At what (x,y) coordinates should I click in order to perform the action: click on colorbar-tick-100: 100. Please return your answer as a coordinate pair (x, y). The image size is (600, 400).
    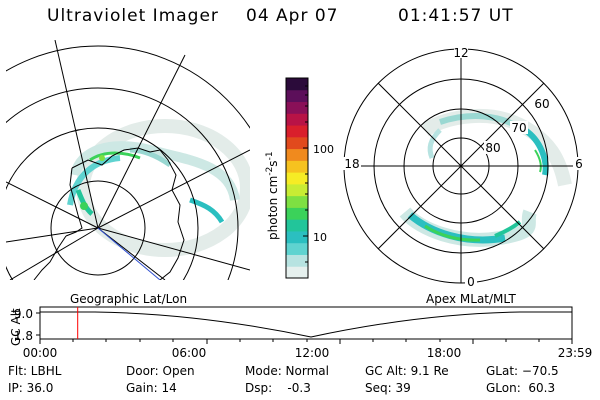
    Looking at the image, I should click on (323, 149).